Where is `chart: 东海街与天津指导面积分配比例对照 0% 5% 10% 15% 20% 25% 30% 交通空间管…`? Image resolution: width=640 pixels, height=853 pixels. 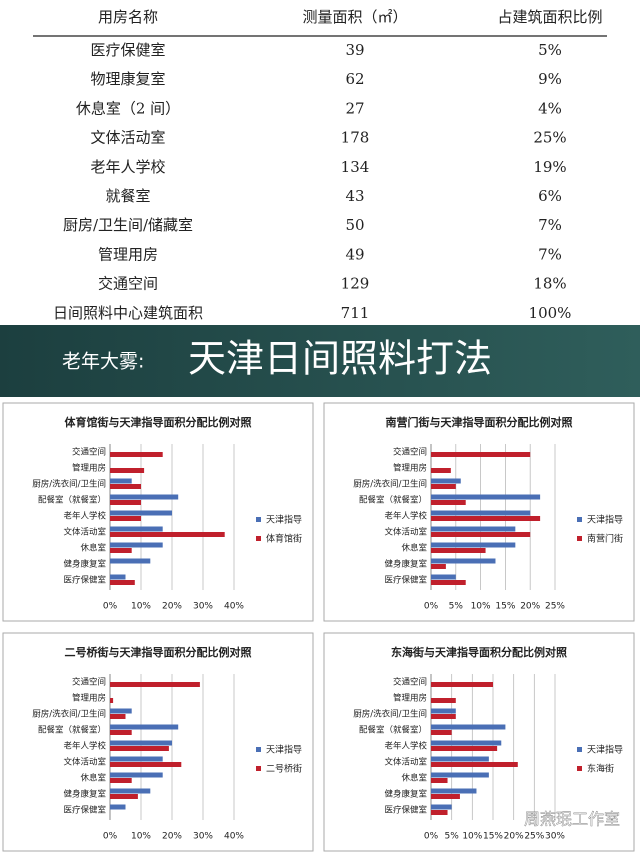
chart: 东海街与天津指导面积分配比例对照 0% 5% 10% 15% 20% 25% 30% 交通空间管… is located at coordinates (479, 742).